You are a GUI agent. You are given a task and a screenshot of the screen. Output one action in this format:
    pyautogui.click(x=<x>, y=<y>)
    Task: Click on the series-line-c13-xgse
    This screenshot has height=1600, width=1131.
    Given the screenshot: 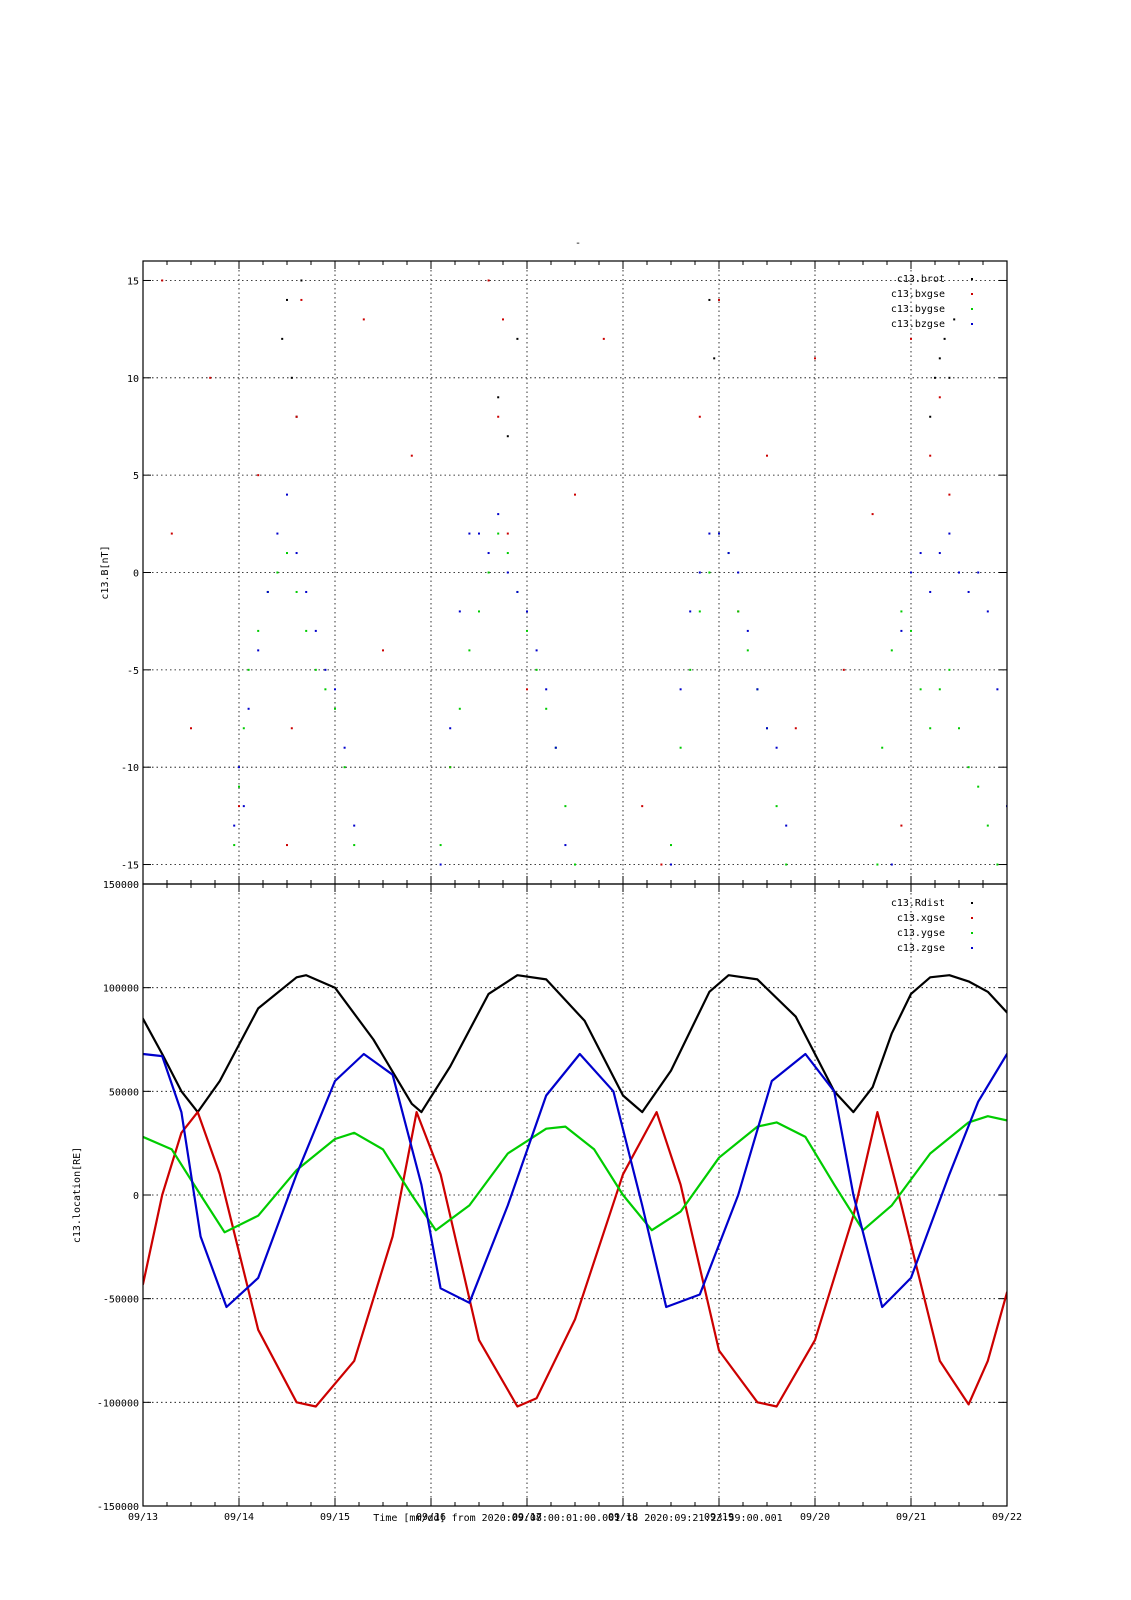 What is the action you would take?
    pyautogui.click(x=575, y=1259)
    